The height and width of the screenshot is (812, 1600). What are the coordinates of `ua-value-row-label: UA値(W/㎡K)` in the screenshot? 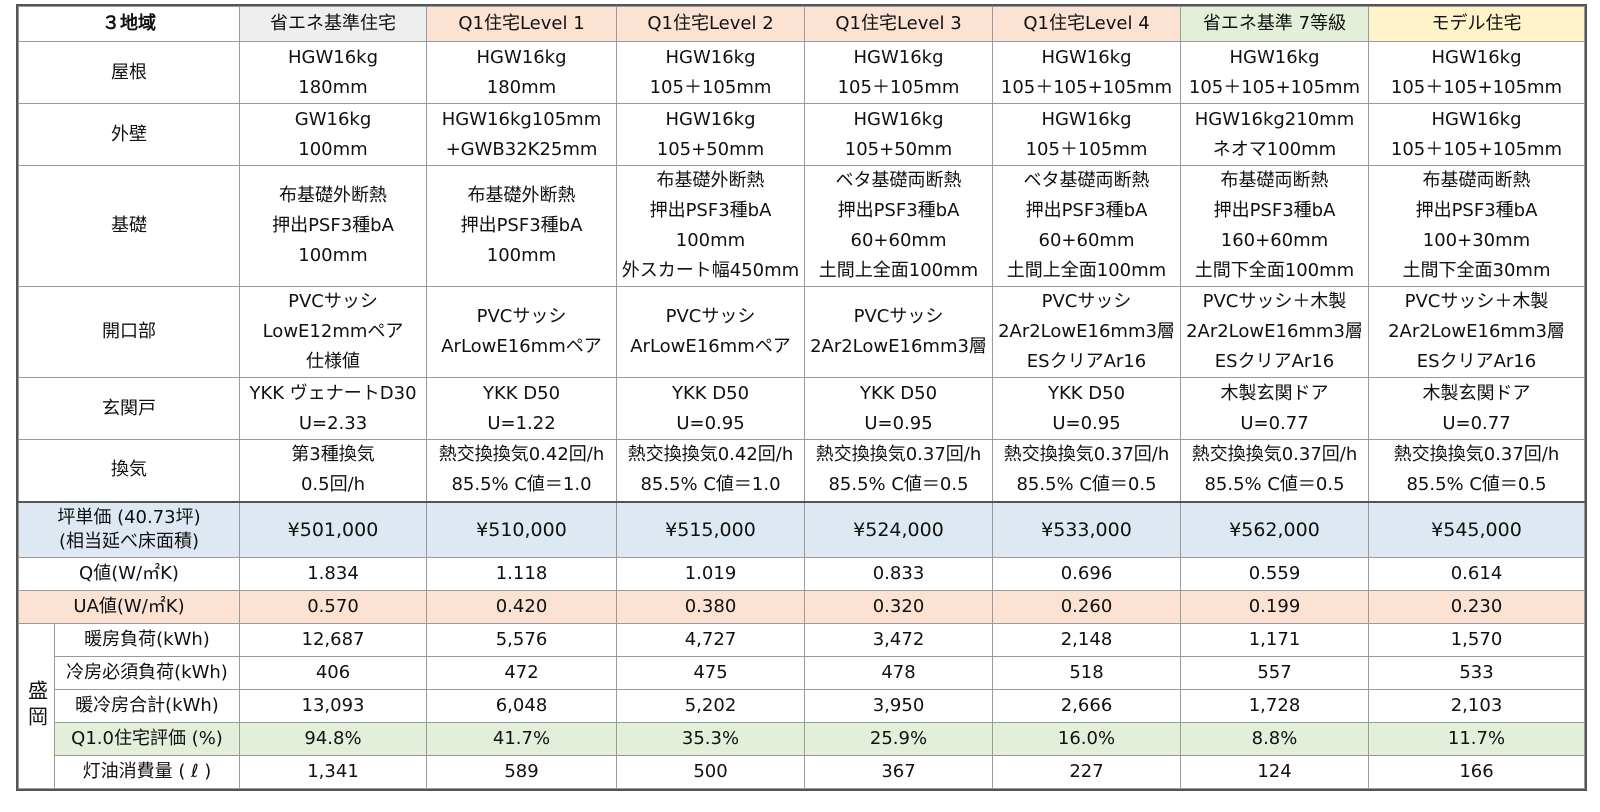 It's located at (129, 607).